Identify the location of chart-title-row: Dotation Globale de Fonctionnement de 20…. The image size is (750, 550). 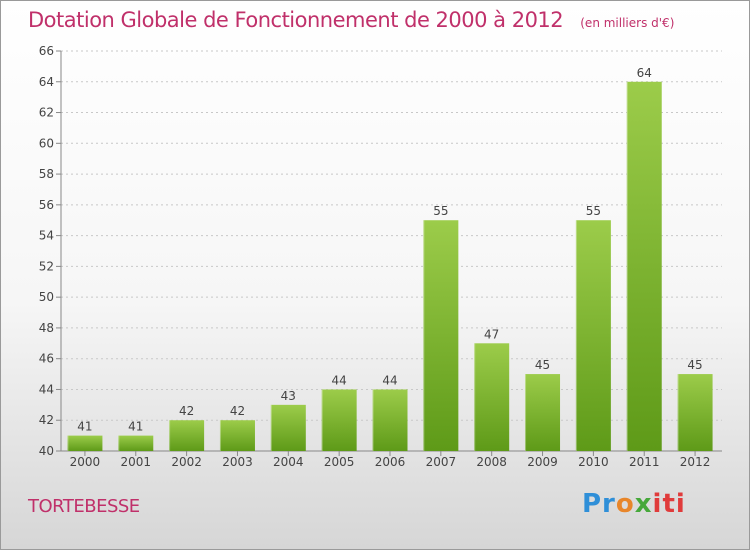
(351, 20).